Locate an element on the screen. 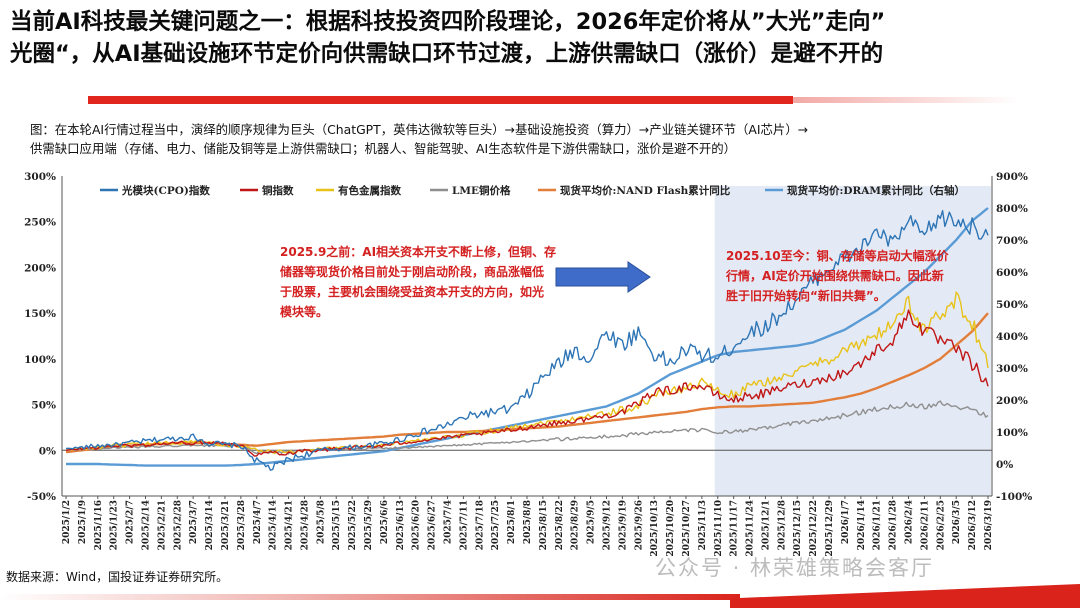 This screenshot has width=1080, height=608. x-tick-label: 2025/3/7 is located at coordinates (194, 522).